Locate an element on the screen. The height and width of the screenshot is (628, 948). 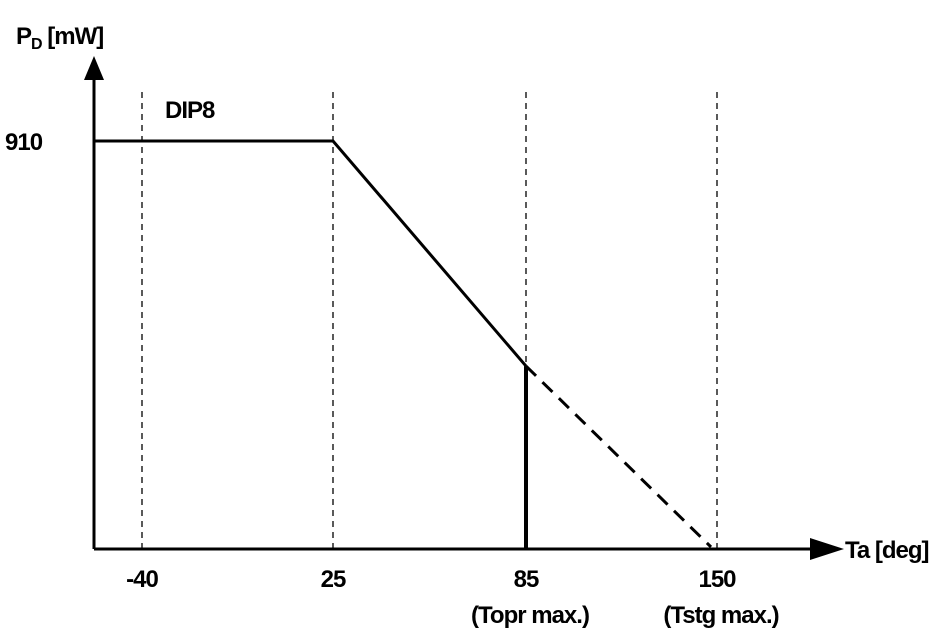
y-tick-label-0: 910 is located at coordinates (24, 142).